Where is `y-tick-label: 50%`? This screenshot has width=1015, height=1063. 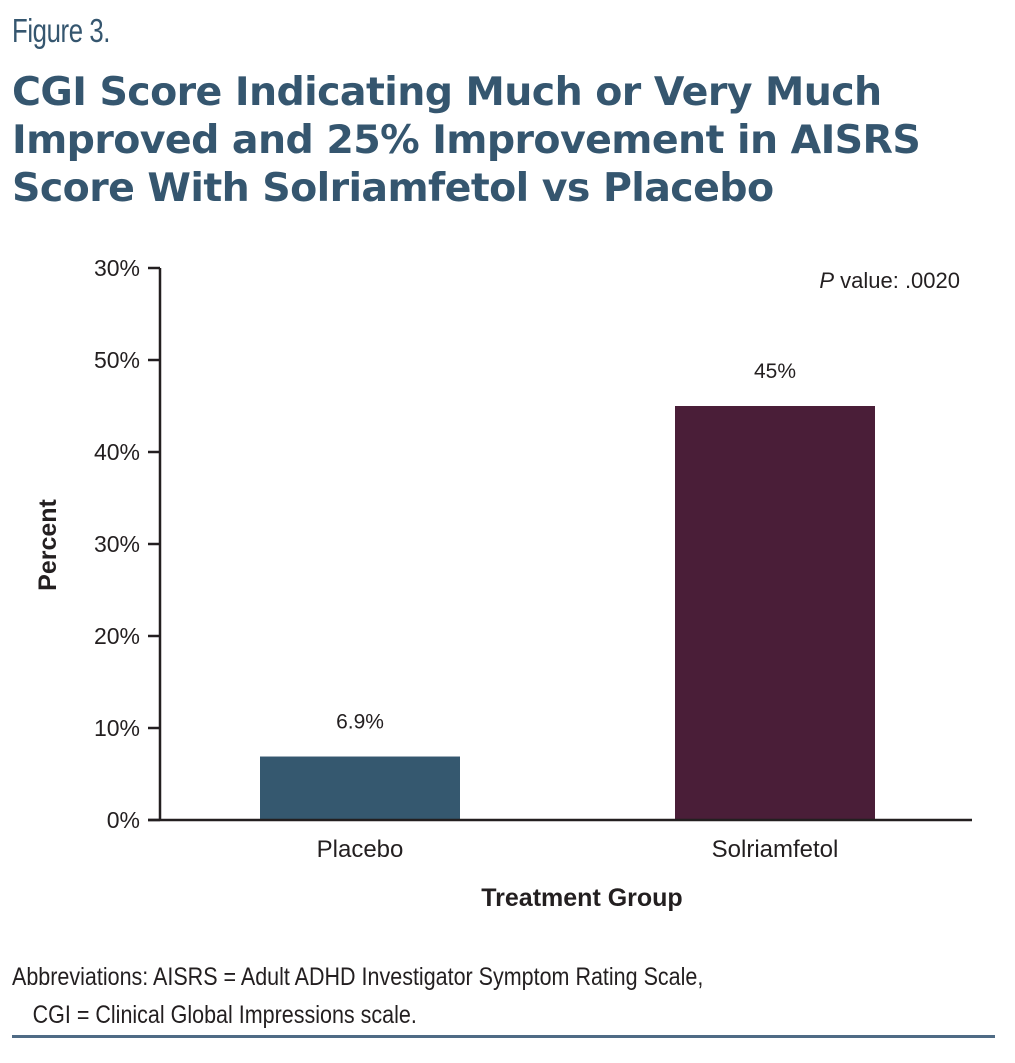 y-tick-label: 50% is located at coordinates (117, 360).